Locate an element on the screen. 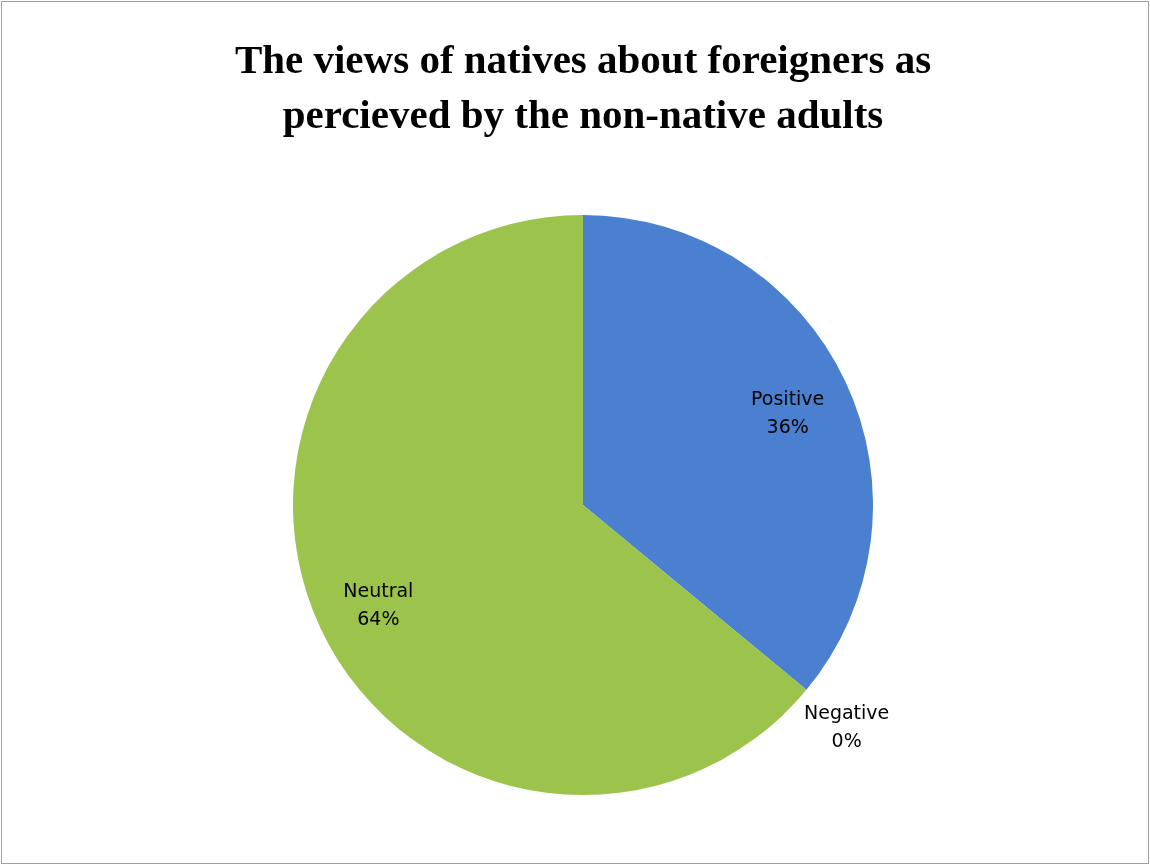  data-label: 64% is located at coordinates (378, 618).